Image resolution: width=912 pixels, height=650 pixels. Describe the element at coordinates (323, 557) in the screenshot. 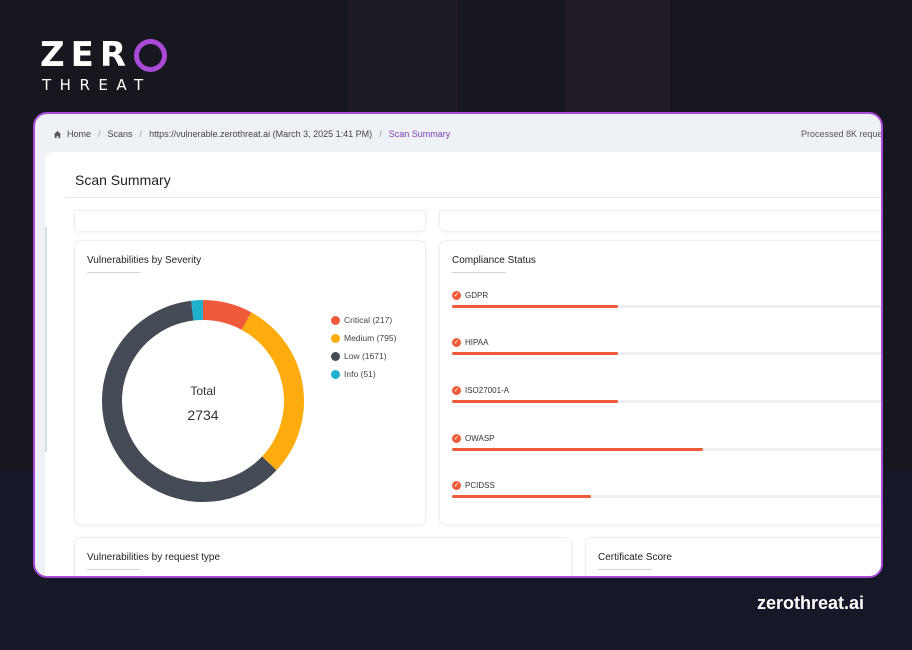

I see `request-type-card: Vulnerabilities by request type` at that location.